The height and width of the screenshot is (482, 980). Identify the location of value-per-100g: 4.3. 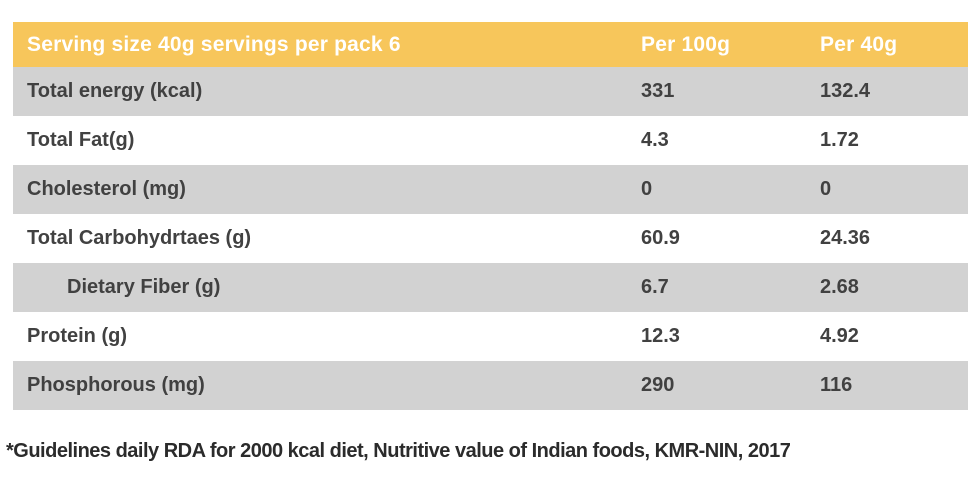
(655, 140).